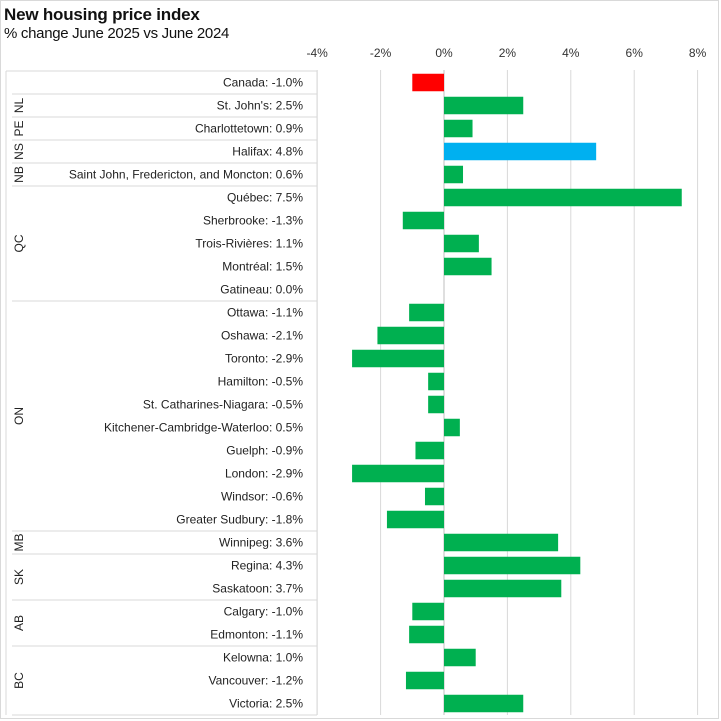 This screenshot has height=721, width=721. Describe the element at coordinates (264, 451) in the screenshot. I see `category-label: Guelph: -0.9%` at that location.